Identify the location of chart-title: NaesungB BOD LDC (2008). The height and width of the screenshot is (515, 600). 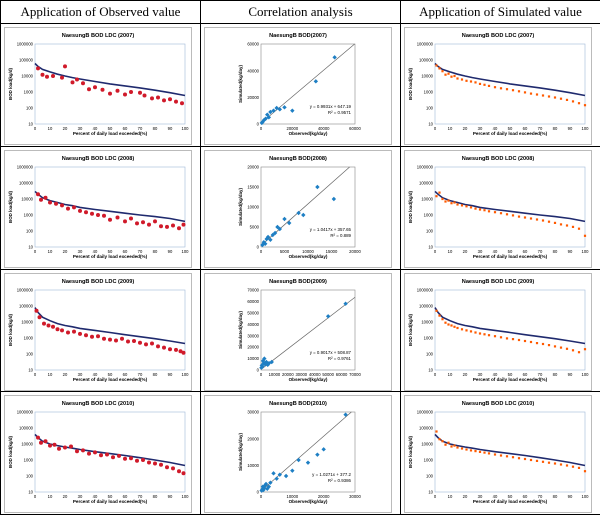
(498, 159).